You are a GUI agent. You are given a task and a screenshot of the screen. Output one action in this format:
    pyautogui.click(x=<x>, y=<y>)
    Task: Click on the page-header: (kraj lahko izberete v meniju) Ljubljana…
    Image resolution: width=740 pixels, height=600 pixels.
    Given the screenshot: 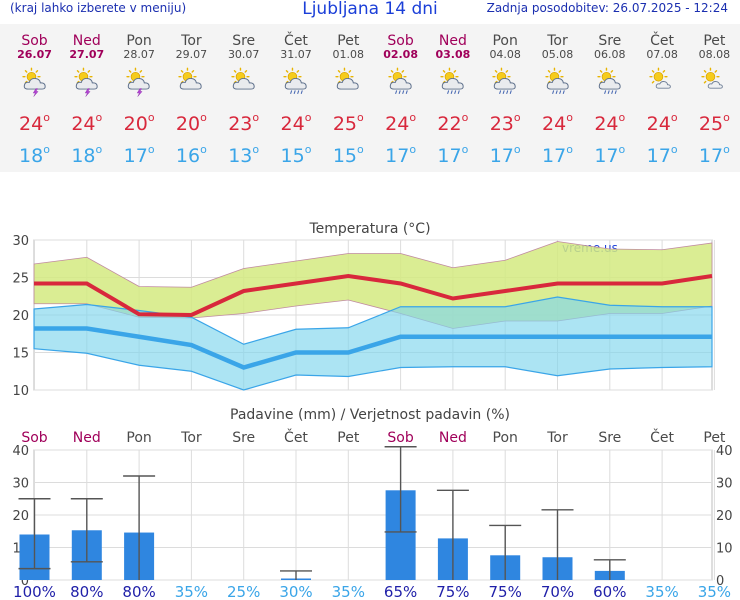 What is the action you would take?
    pyautogui.click(x=370, y=11)
    